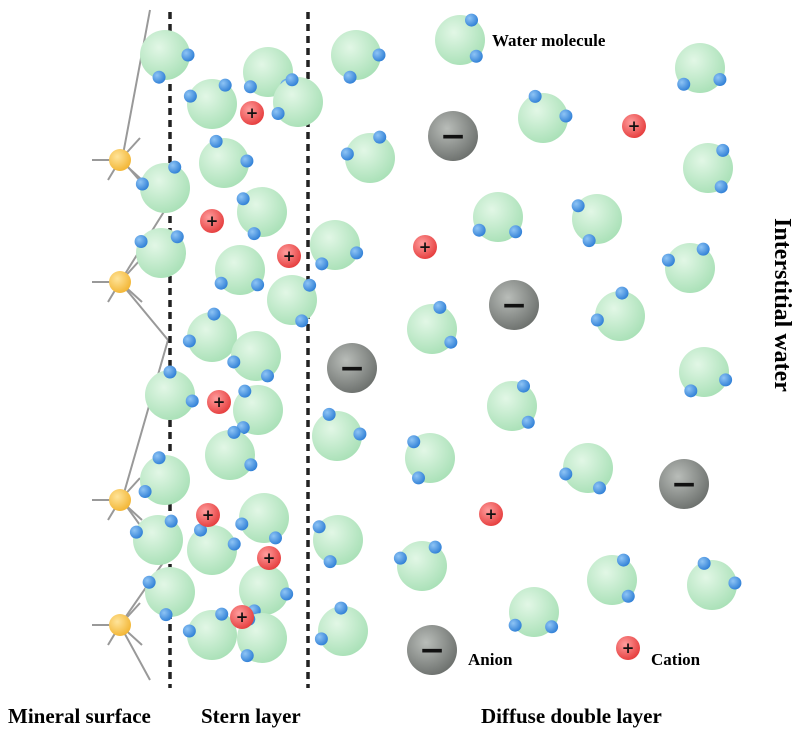 This screenshot has width=793, height=742. I want to click on anion-legend-label: Anion, so click(490, 659).